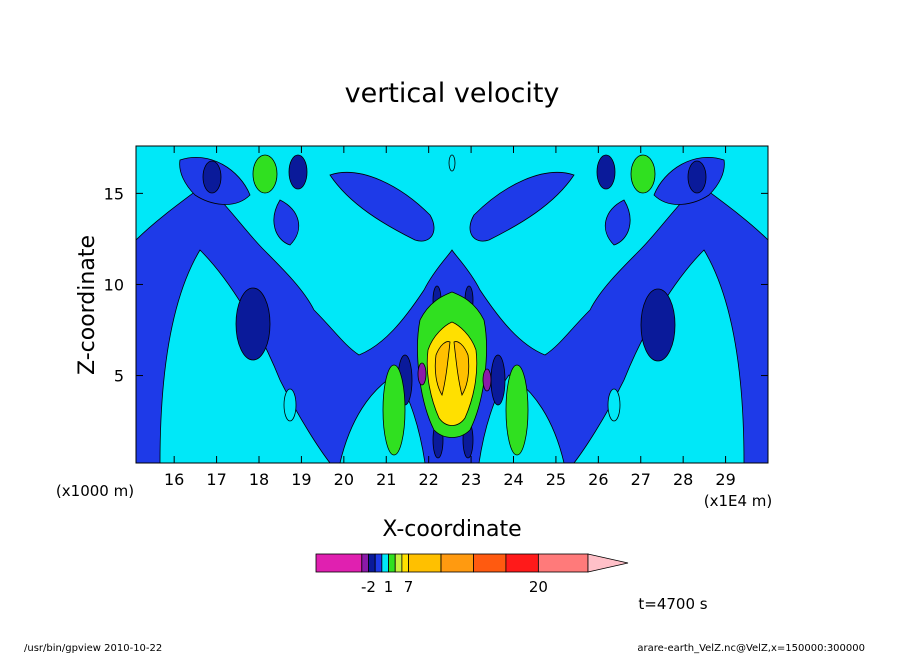 This screenshot has width=904, height=654. What do you see at coordinates (452, 93) in the screenshot?
I see `chart-title: vertical velocity` at bounding box center [452, 93].